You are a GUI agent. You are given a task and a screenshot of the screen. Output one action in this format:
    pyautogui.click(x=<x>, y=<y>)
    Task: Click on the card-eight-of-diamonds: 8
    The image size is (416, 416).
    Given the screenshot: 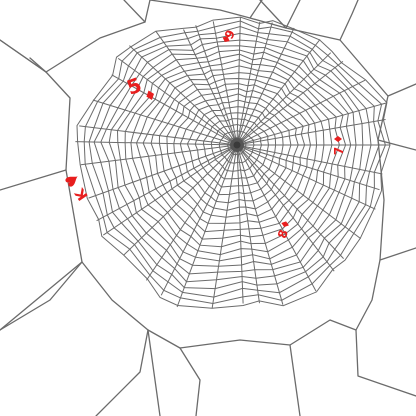 What is the action you would take?
    pyautogui.click(x=284, y=229)
    